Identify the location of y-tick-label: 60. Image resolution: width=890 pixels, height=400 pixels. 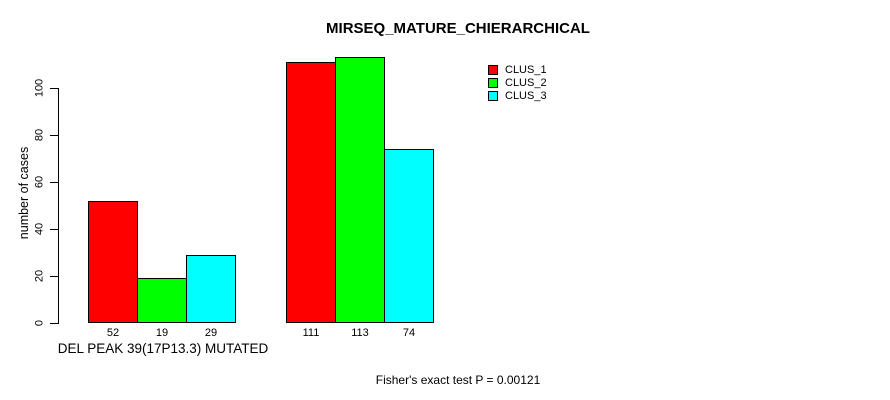
(39, 182).